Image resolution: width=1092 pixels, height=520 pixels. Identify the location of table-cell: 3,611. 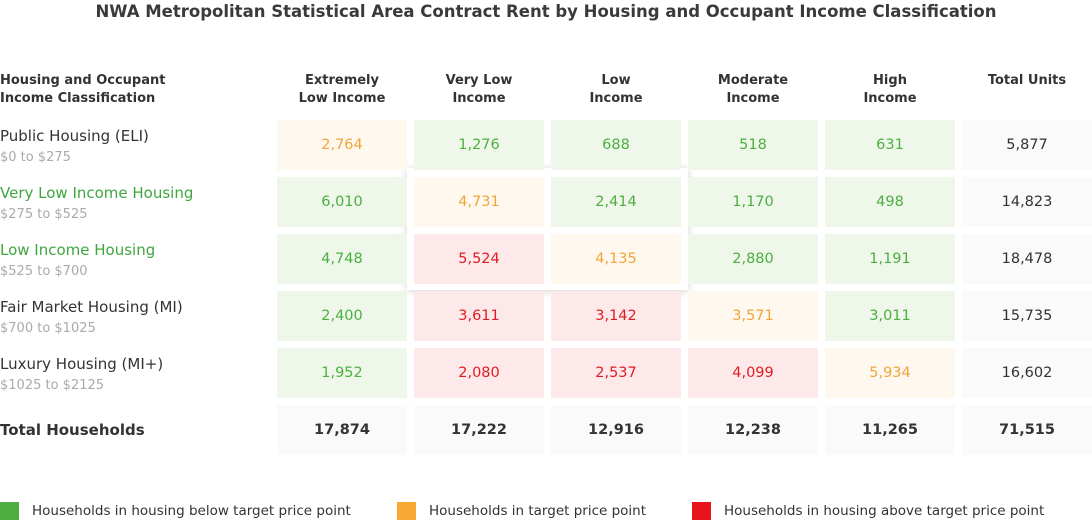
(479, 316).